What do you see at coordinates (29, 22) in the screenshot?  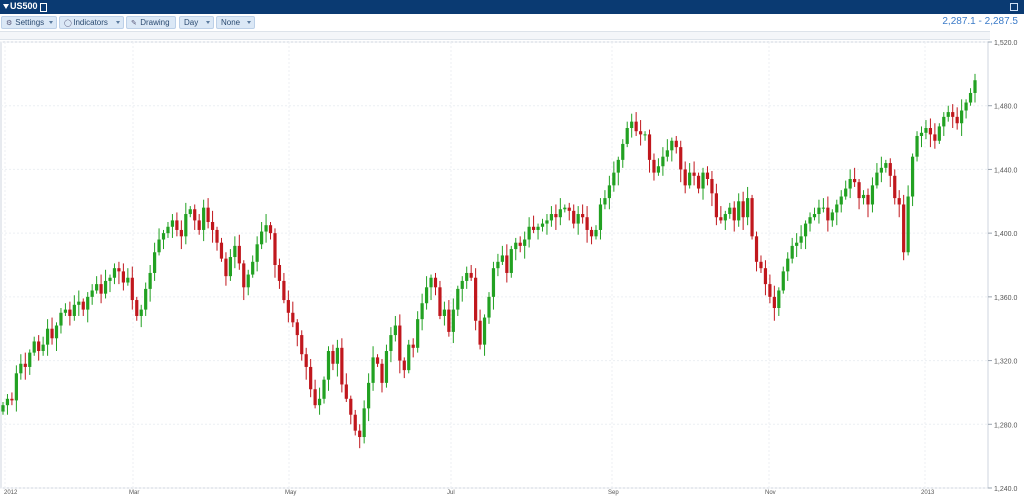 I see `settings-button: ⚙ Settings` at bounding box center [29, 22].